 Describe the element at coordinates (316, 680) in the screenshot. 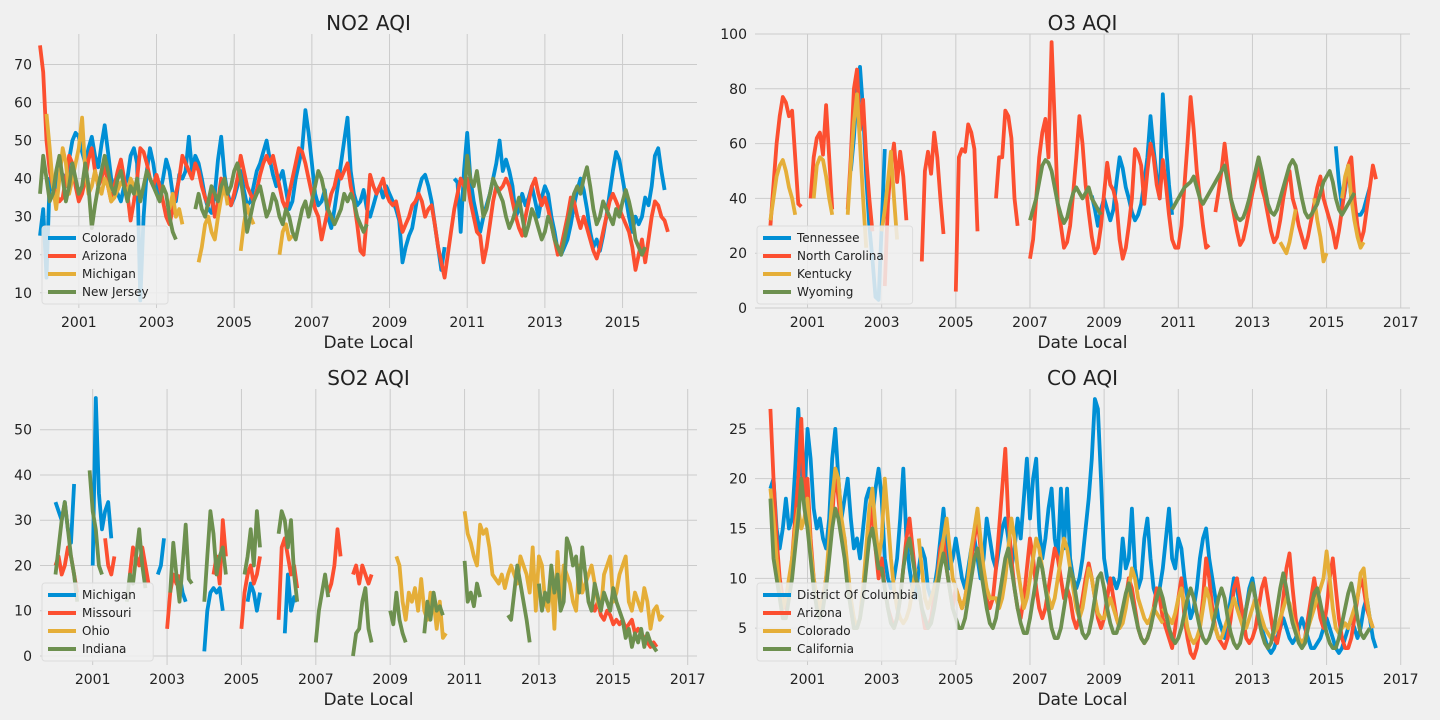

I see `so2-aqi-x-tick-label: 2007` at that location.